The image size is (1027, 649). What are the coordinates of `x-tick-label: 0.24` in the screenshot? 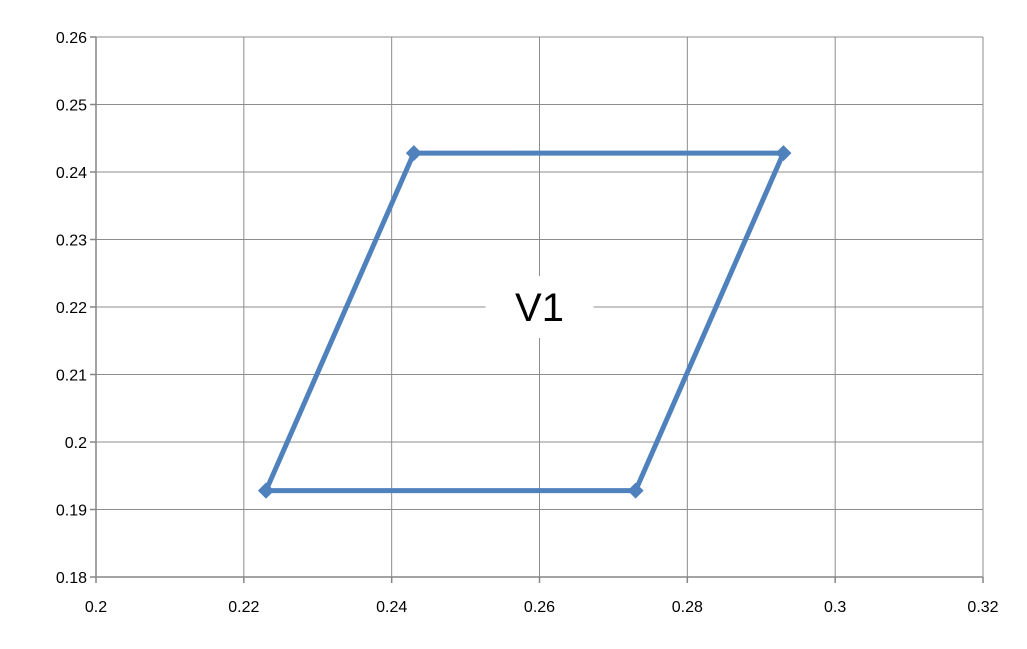 It's located at (391, 607).